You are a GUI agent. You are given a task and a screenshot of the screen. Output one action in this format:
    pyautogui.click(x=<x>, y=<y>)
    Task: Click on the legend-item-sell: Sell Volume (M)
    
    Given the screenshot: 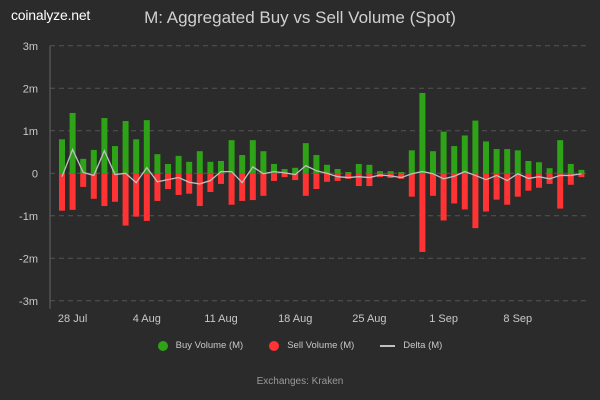 What is the action you would take?
    pyautogui.click(x=311, y=345)
    